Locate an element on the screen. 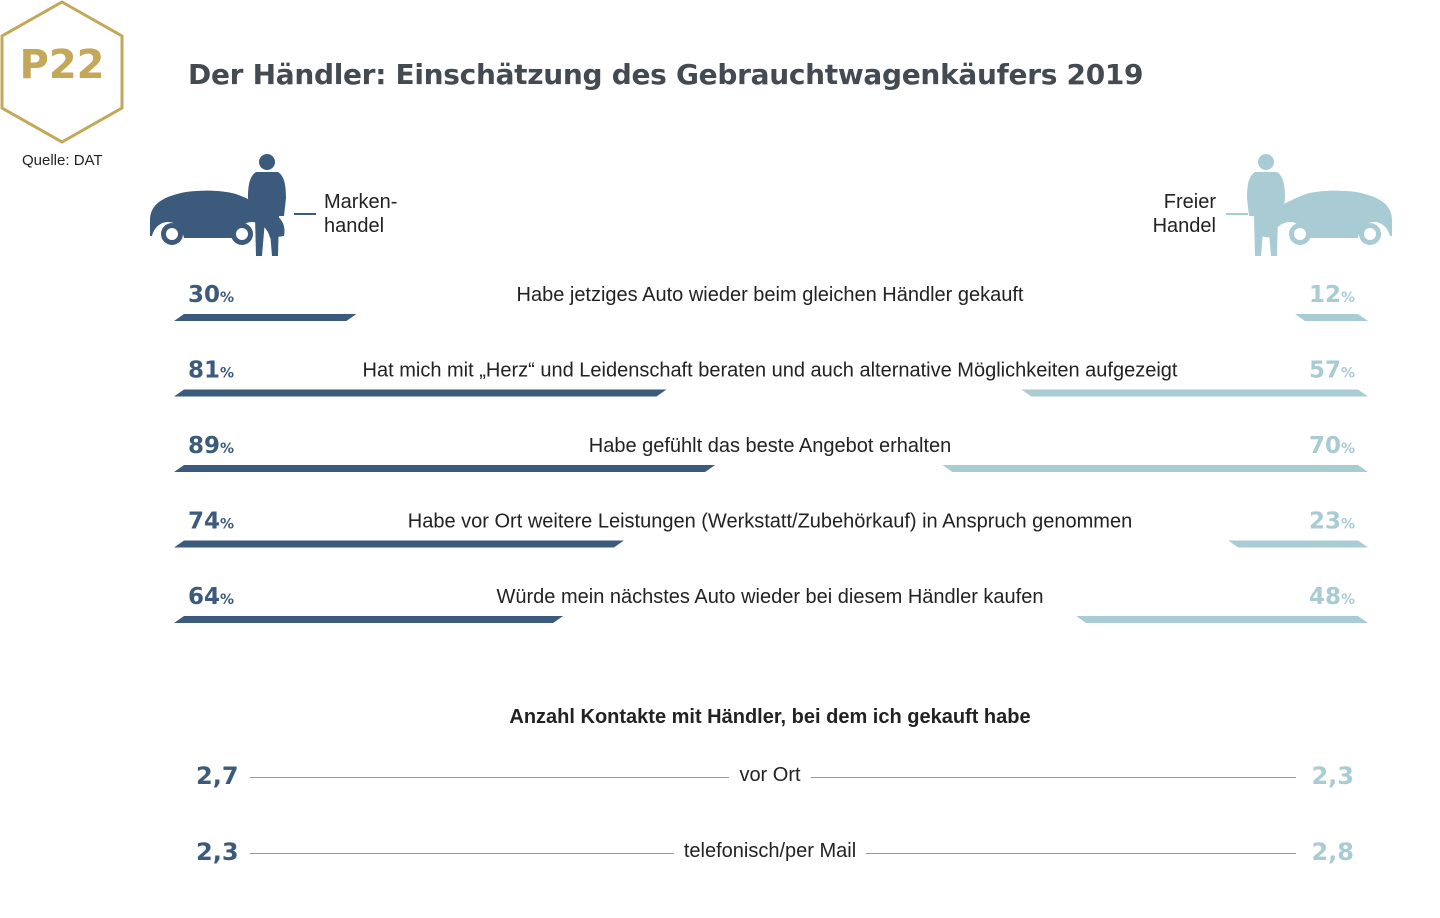 Image resolution: width=1440 pixels, height=918 pixels. data-label-markenhandel: 81% is located at coordinates (211, 371).